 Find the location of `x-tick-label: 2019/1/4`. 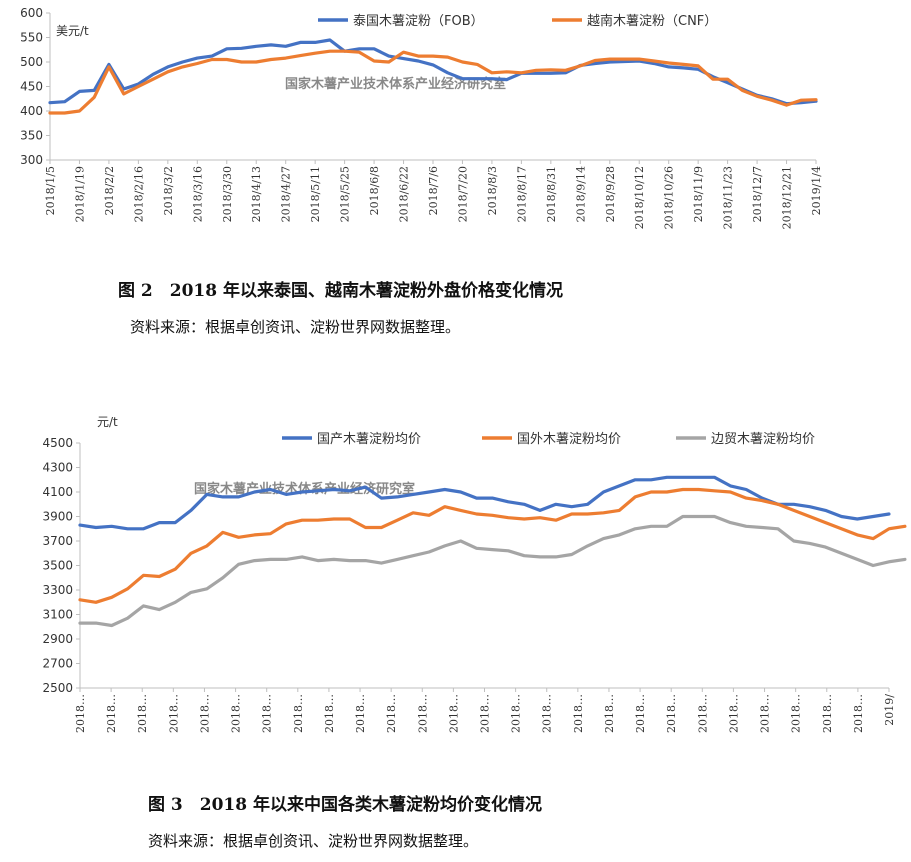

x-tick-label: 2019/1/4 is located at coordinates (816, 190).